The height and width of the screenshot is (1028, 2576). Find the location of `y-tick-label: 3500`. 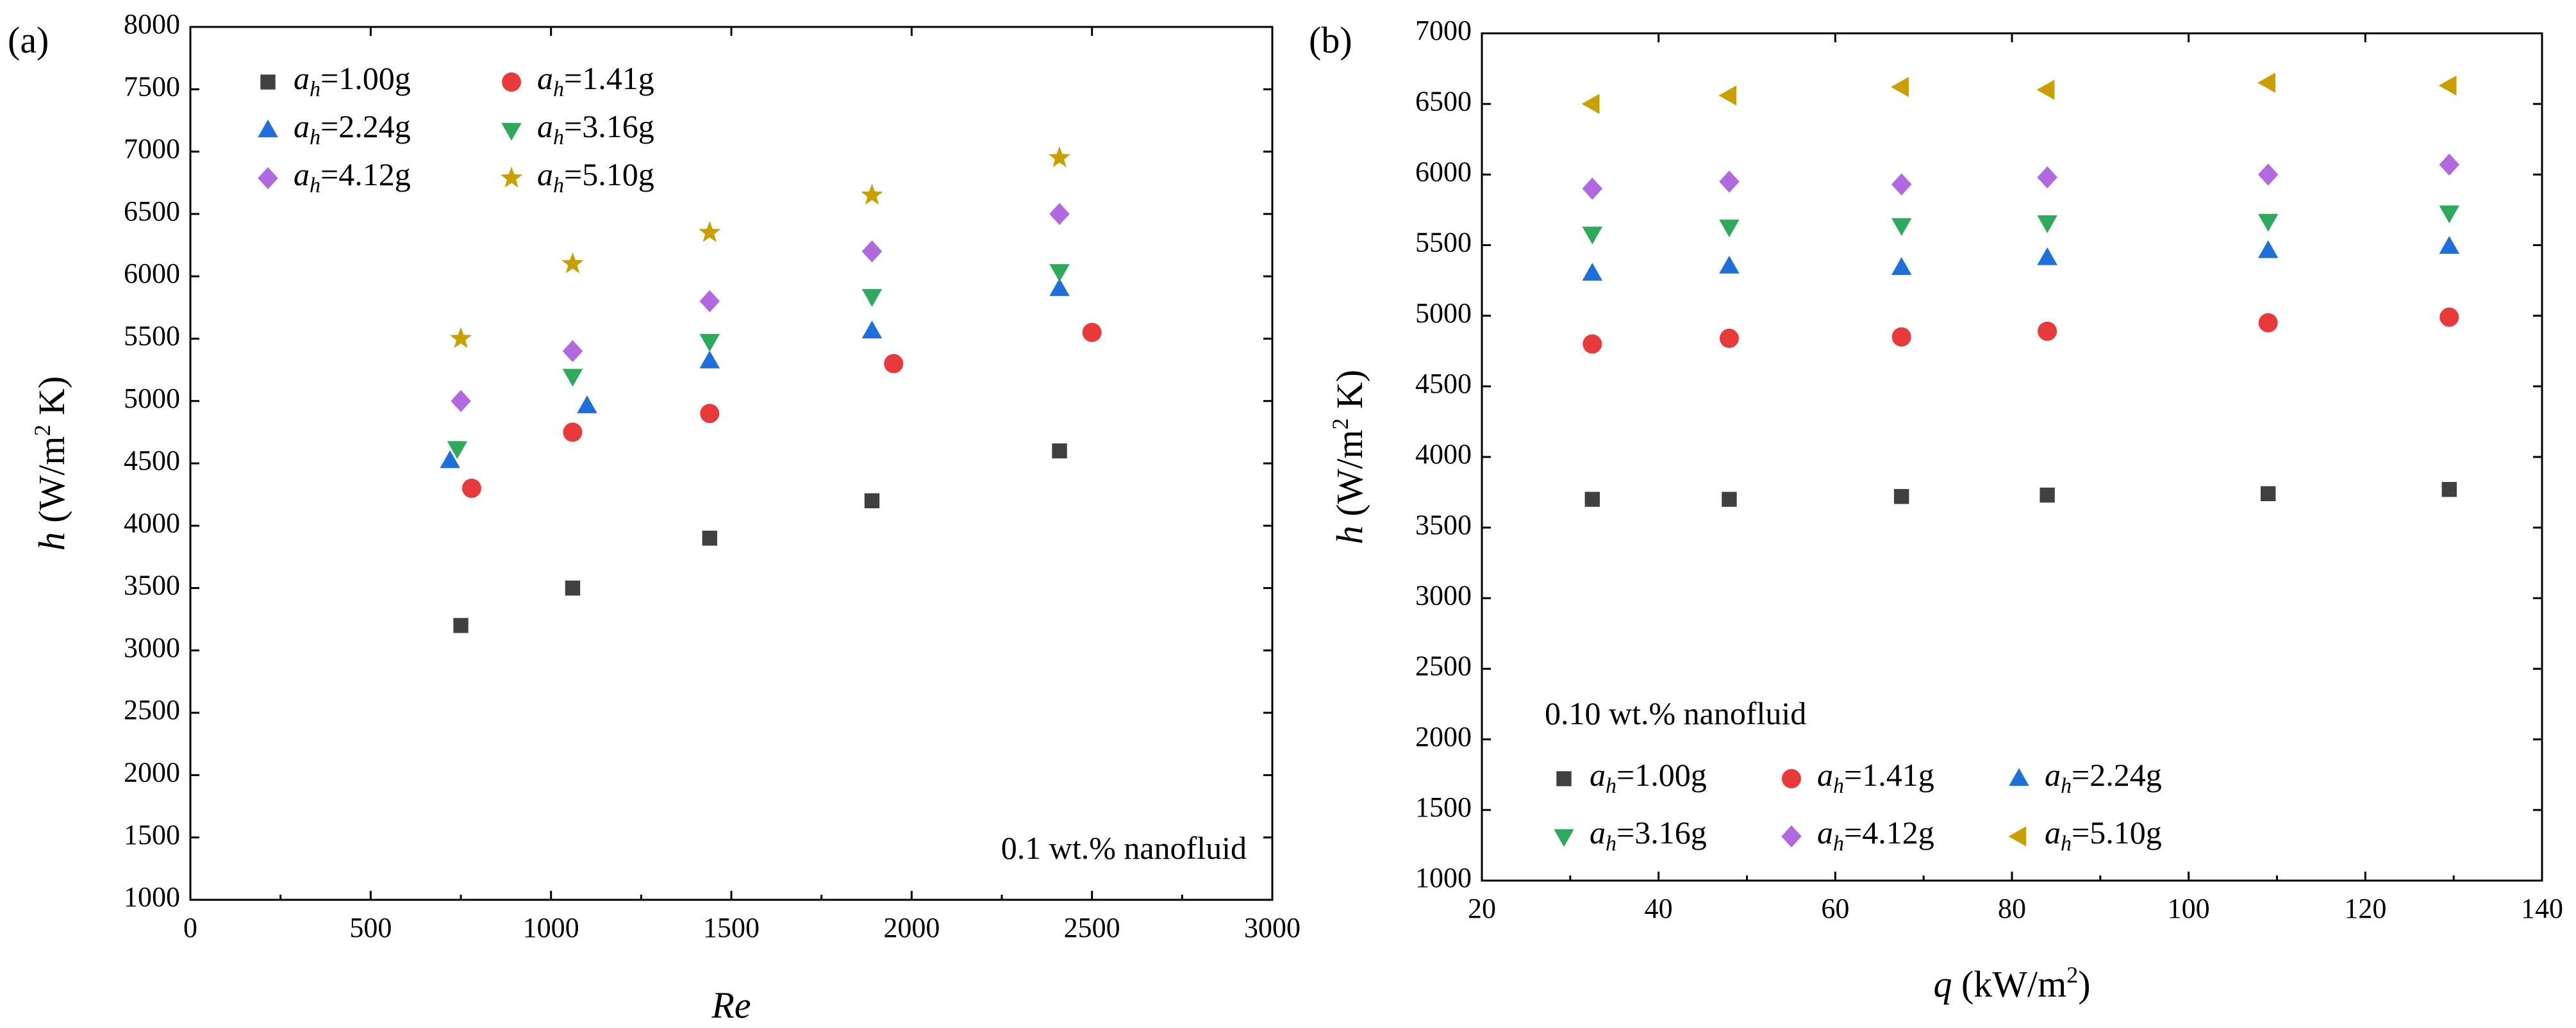

y-tick-label: 3500 is located at coordinates (1443, 524).